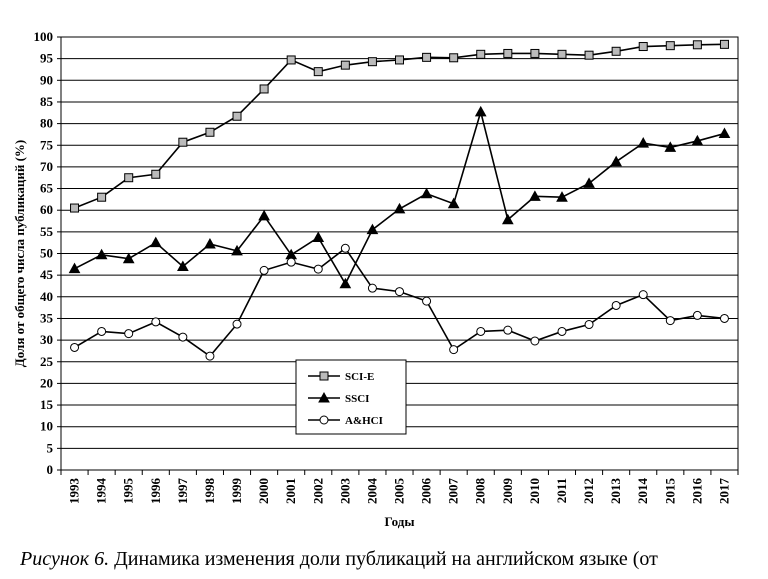 This screenshot has width=768, height=579. What do you see at coordinates (561, 490) in the screenshot?
I see `x-tick-label: 2011` at bounding box center [561, 490].